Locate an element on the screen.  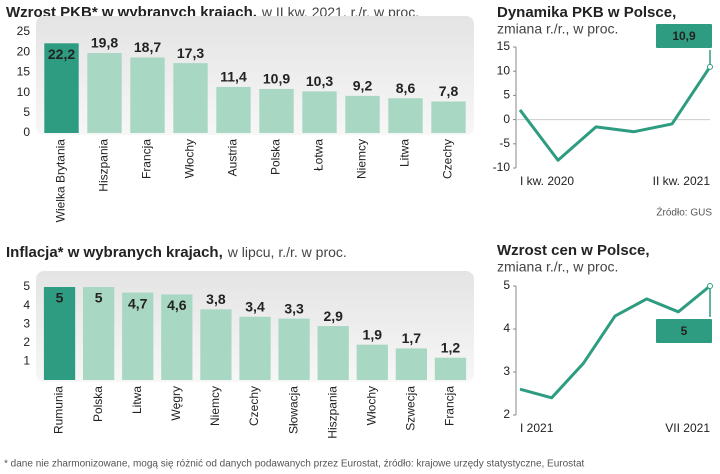
title: Inflacja* w wybranych krajach, is located at coordinates (114, 252).